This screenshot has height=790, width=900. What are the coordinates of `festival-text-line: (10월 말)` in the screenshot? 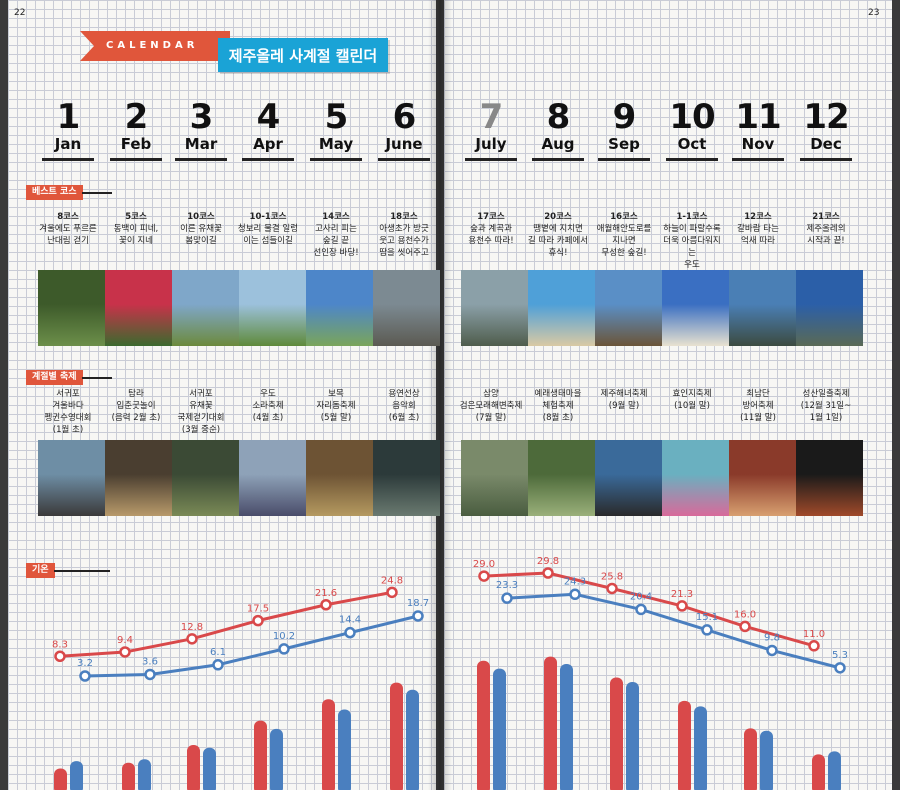 It's located at (692, 406).